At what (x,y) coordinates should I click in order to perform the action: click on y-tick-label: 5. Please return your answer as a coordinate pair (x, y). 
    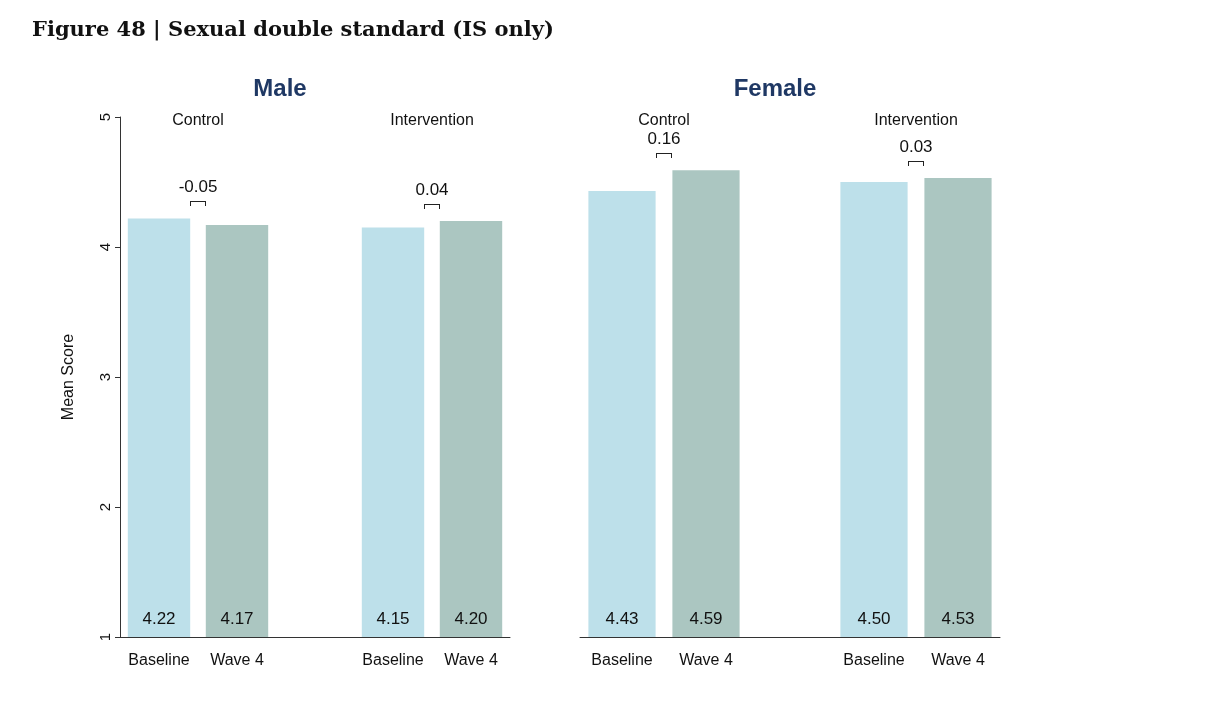
    Looking at the image, I should click on (104, 117).